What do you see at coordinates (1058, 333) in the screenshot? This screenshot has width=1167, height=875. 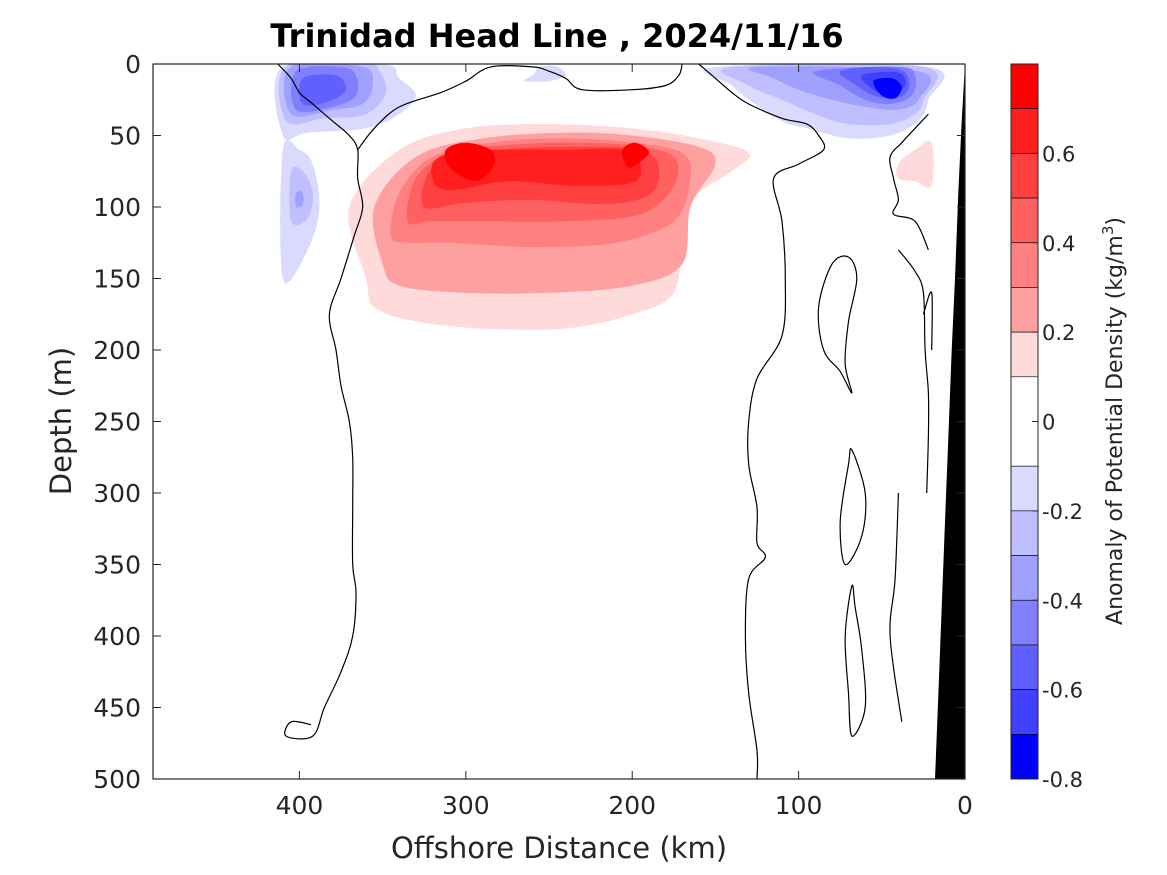 I see `colorbar-tick-label: 0.2` at bounding box center [1058, 333].